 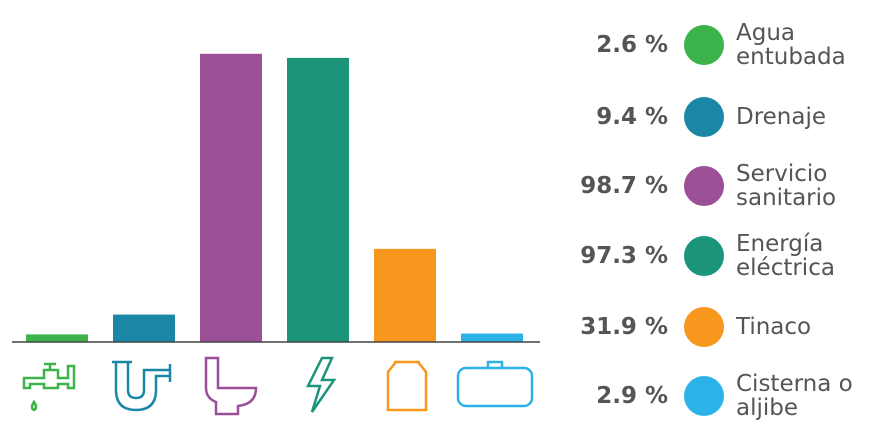 I want to click on tank-icon, so click(x=407, y=386).